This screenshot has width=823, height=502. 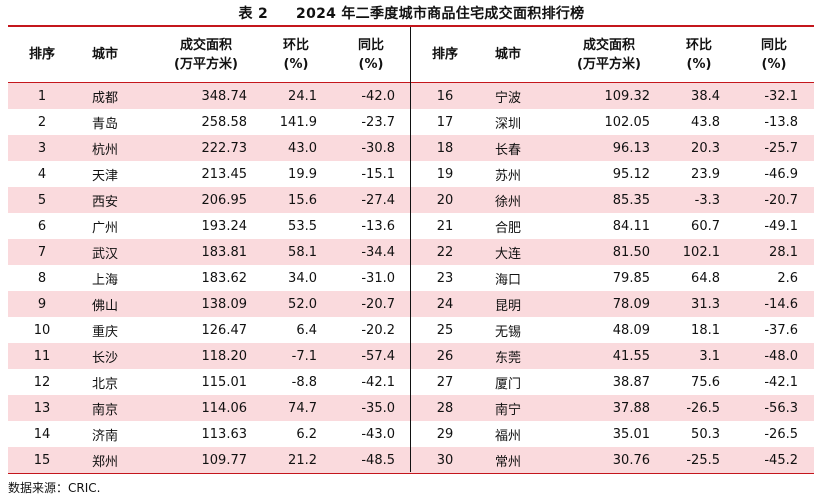 I want to click on area-cell: 348.74, so click(x=206, y=95).